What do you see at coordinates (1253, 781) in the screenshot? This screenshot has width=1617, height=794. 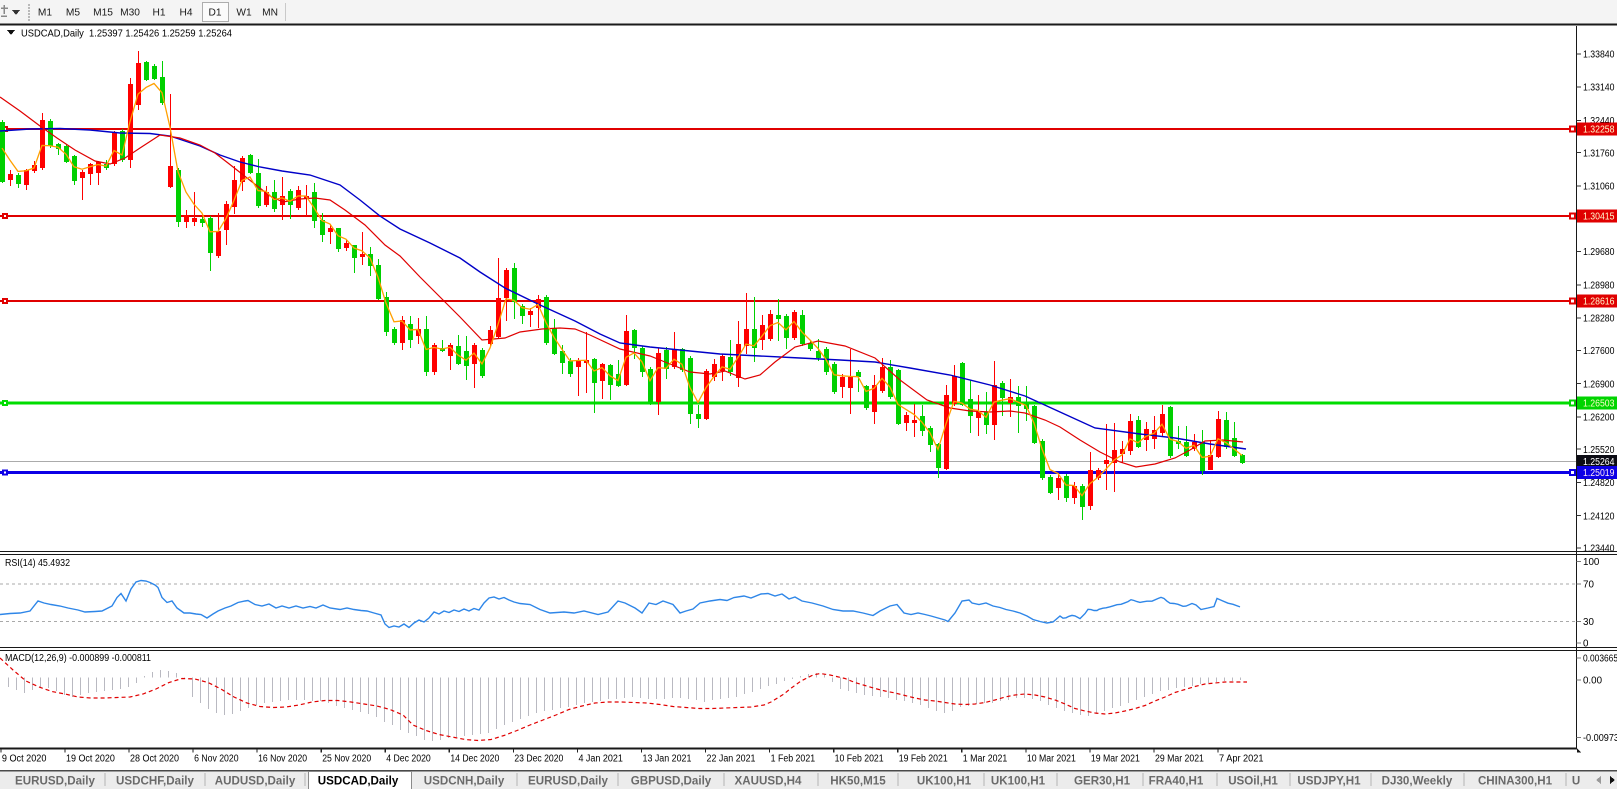 I see `svg-text: USOil,H1` at bounding box center [1253, 781].